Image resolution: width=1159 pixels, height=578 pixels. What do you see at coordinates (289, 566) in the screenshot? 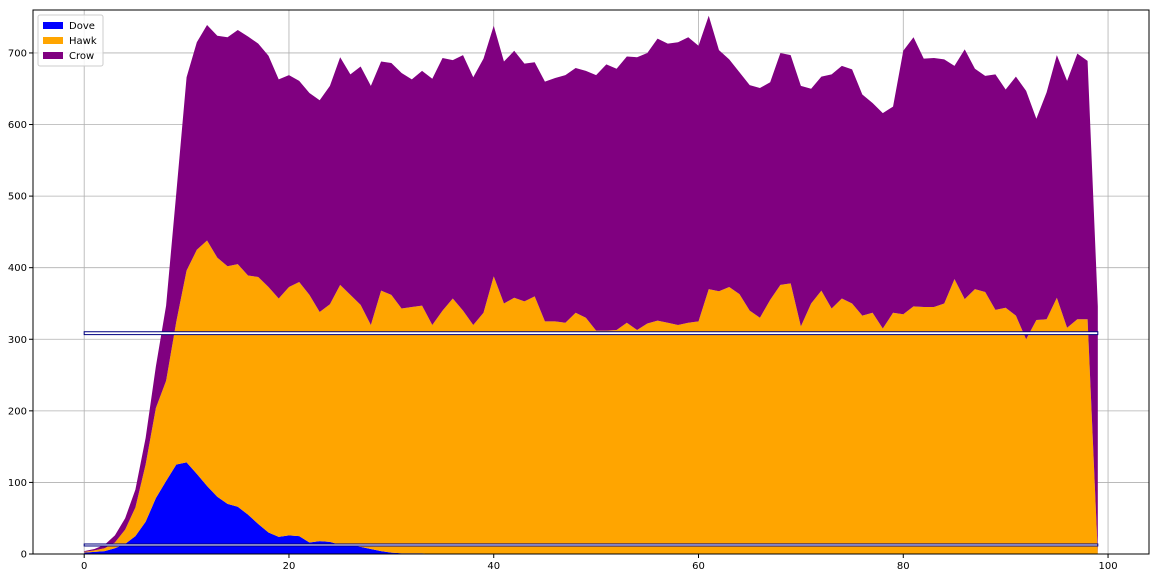
I see `x-tick-label: 20` at bounding box center [289, 566].